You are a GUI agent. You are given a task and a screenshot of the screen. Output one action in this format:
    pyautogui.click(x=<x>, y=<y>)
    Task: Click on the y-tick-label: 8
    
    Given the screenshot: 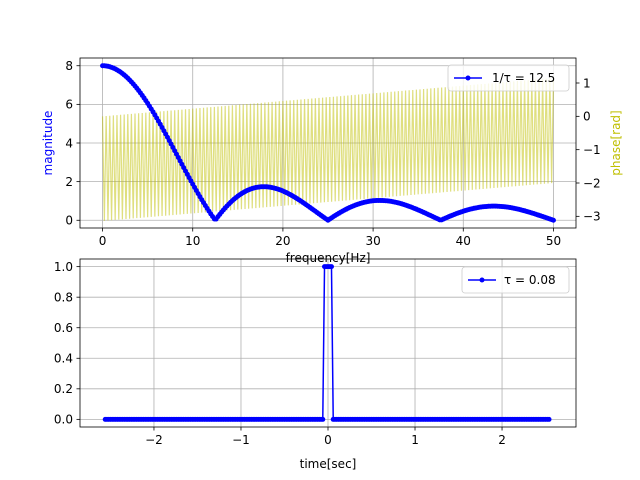 What is the action you would take?
    pyautogui.click(x=69, y=66)
    